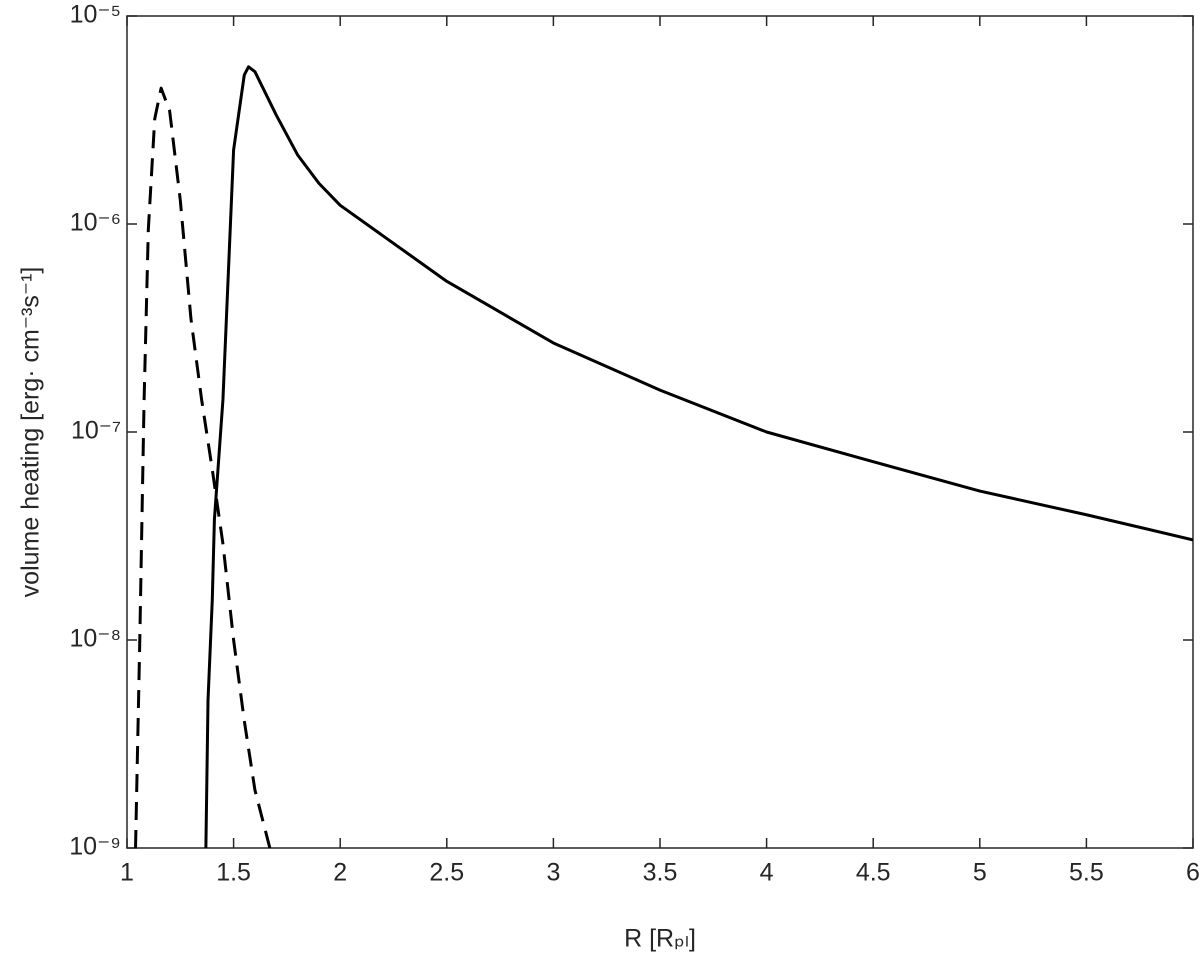 The height and width of the screenshot is (969, 1200). I want to click on line-series, so click(203, 467).